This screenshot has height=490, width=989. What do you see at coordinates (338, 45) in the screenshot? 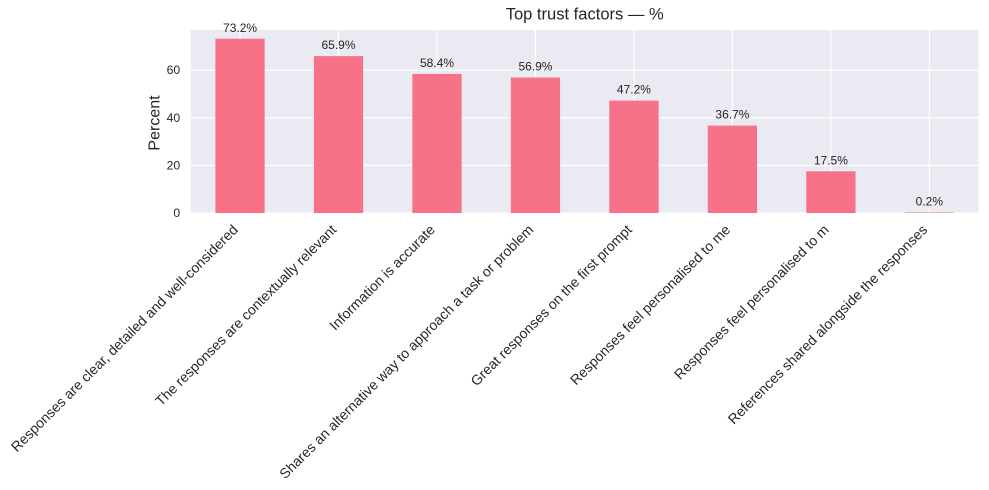
I see `svg-text: 65.9%` at bounding box center [338, 45].